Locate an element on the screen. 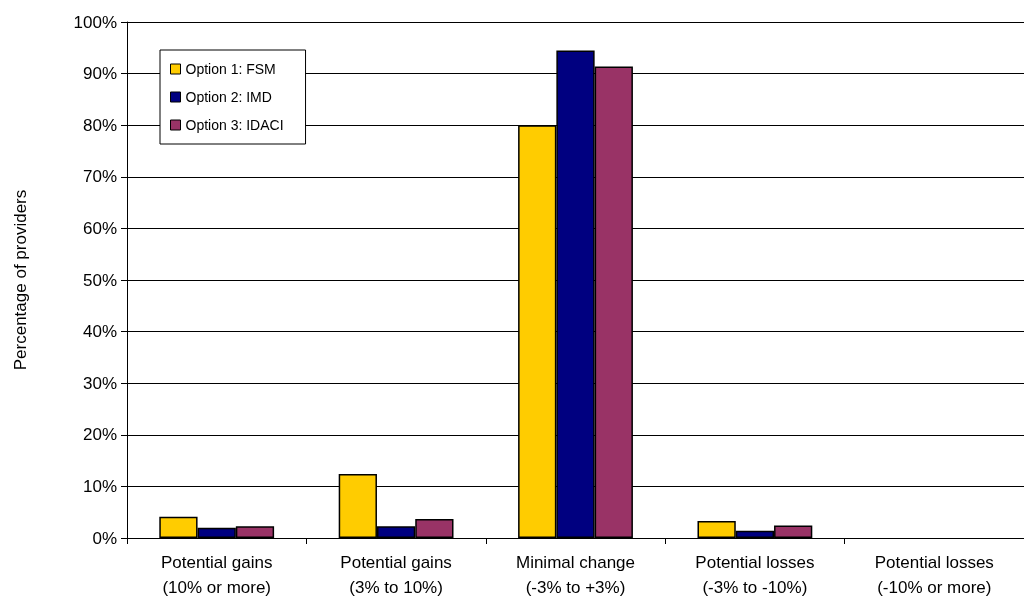 The height and width of the screenshot is (614, 1024). x-tick-label: Potential gains (3% to 10%) is located at coordinates (396, 575).